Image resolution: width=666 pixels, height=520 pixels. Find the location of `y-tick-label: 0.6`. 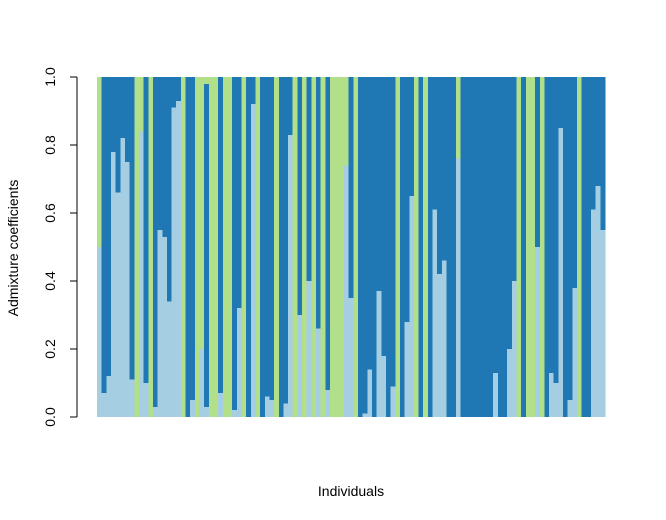

y-tick-label: 0.6 is located at coordinates (50, 213).